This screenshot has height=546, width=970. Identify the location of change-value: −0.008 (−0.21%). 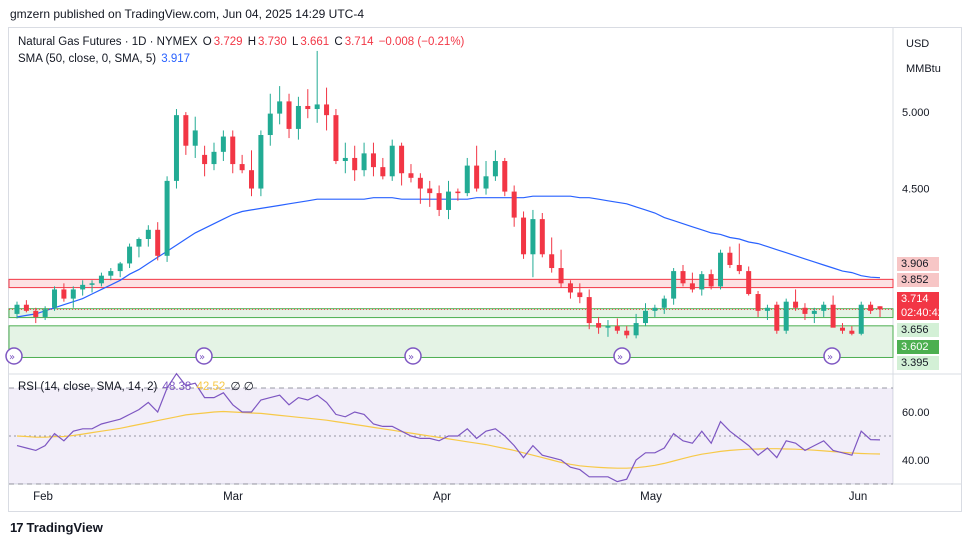
(421, 42).